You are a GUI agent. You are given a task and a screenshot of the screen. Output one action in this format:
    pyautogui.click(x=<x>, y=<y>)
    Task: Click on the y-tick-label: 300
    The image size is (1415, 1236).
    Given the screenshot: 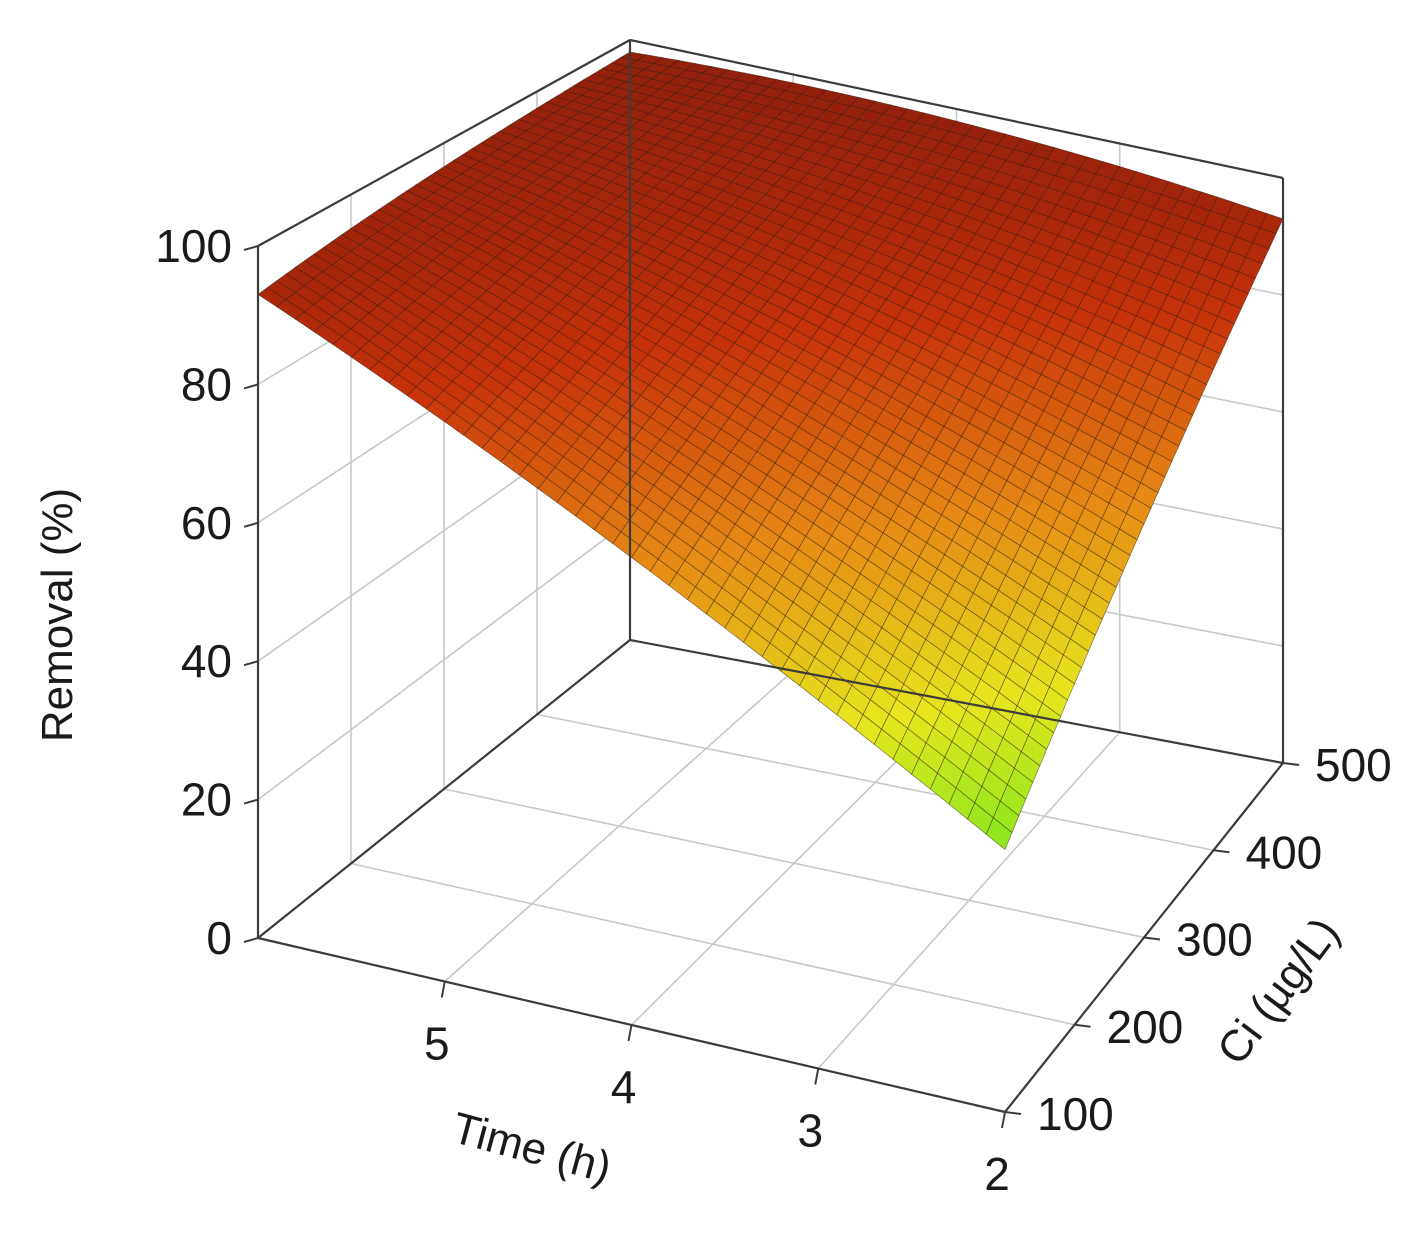 What is the action you would take?
    pyautogui.click(x=1214, y=940)
    